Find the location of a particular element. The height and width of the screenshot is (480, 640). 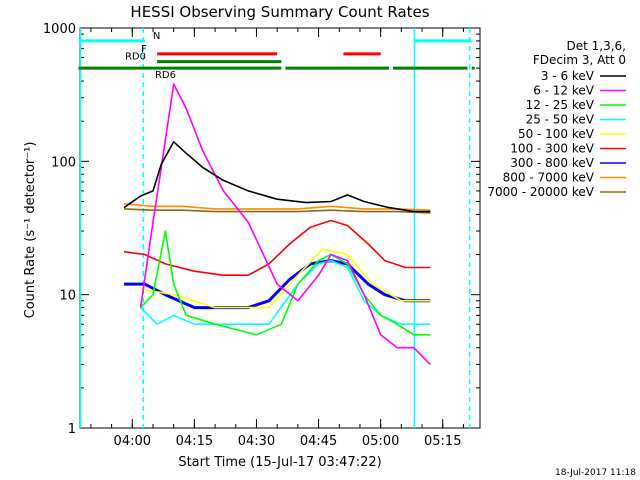

x-tick-label: 05:15 is located at coordinates (442, 441).